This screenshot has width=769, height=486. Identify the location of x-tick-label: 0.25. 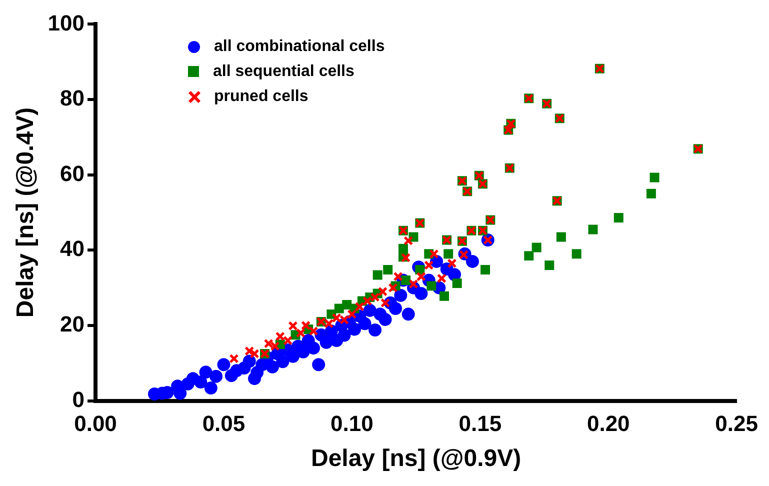
(736, 423).